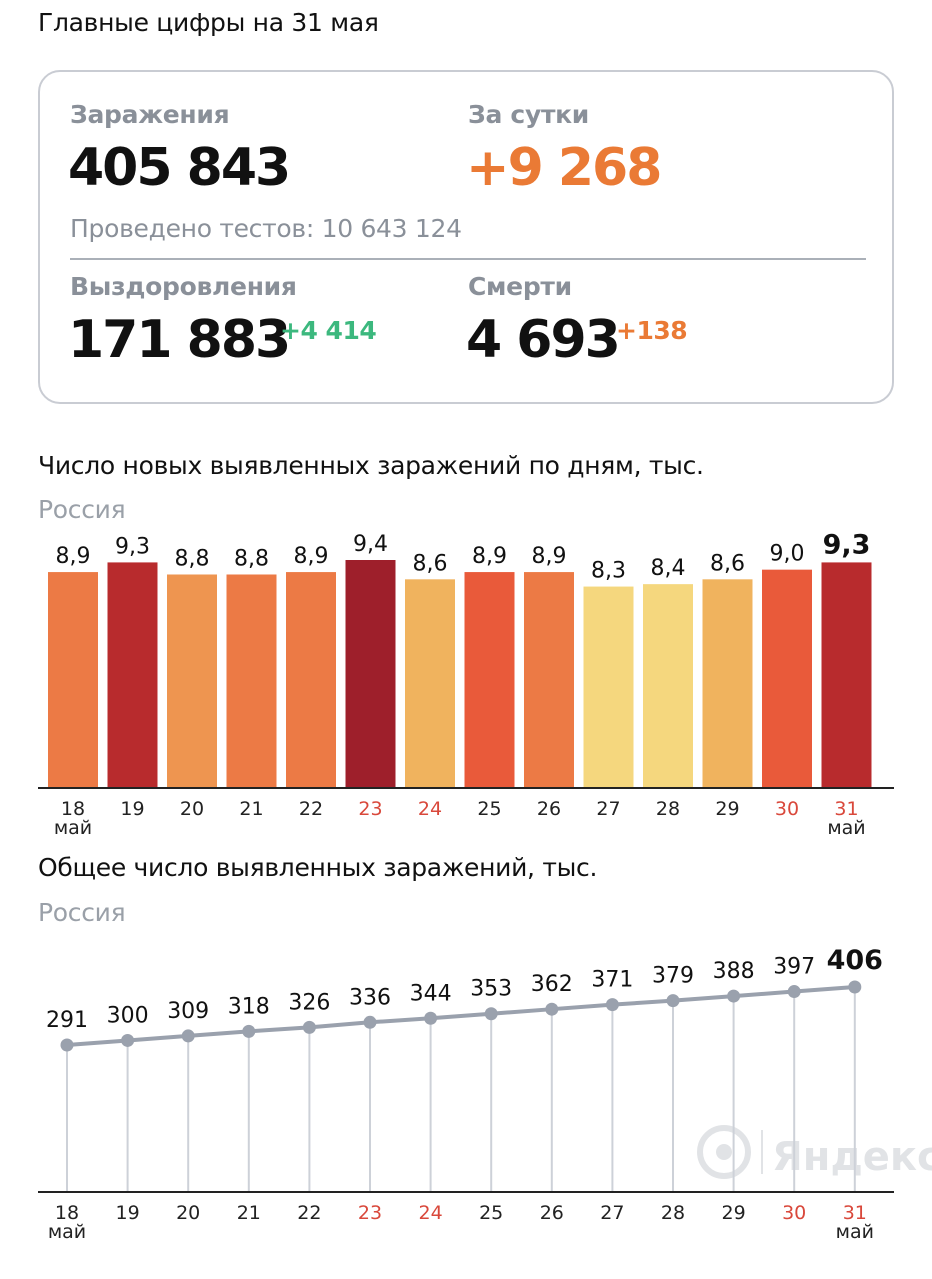  I want to click on bar-value-label: 9,3, so click(132, 546).